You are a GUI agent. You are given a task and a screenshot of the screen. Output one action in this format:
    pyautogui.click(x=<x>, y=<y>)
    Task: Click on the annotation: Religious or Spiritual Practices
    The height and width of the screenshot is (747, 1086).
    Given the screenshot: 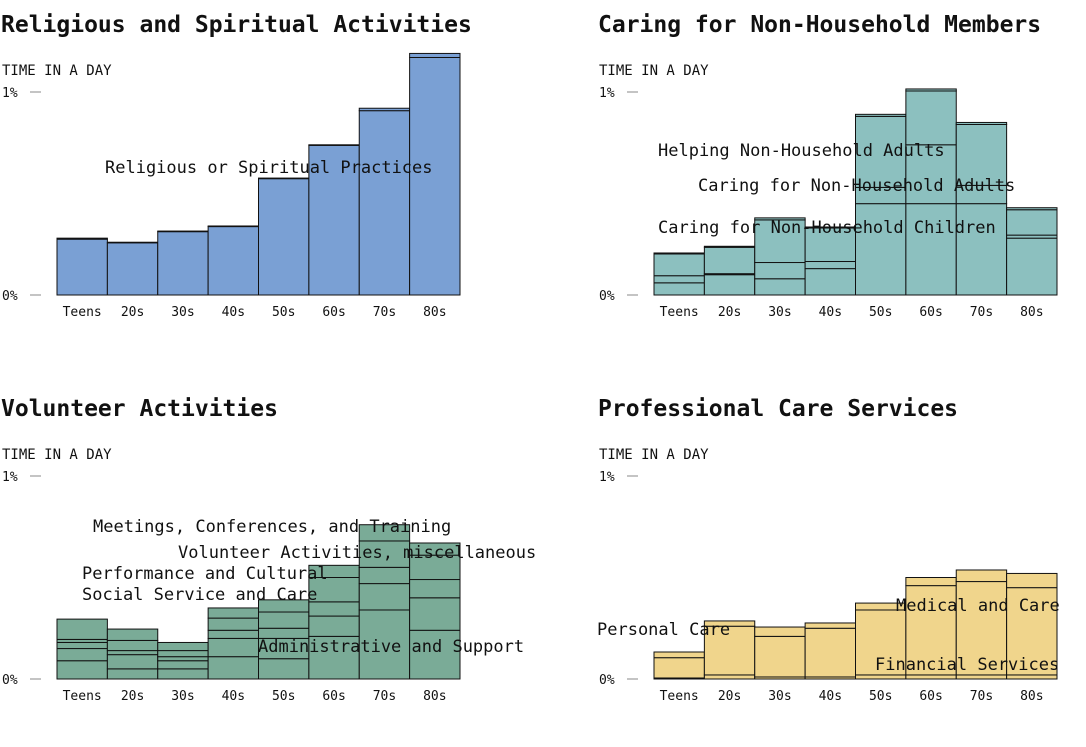 What is the action you would take?
    pyautogui.click(x=269, y=168)
    